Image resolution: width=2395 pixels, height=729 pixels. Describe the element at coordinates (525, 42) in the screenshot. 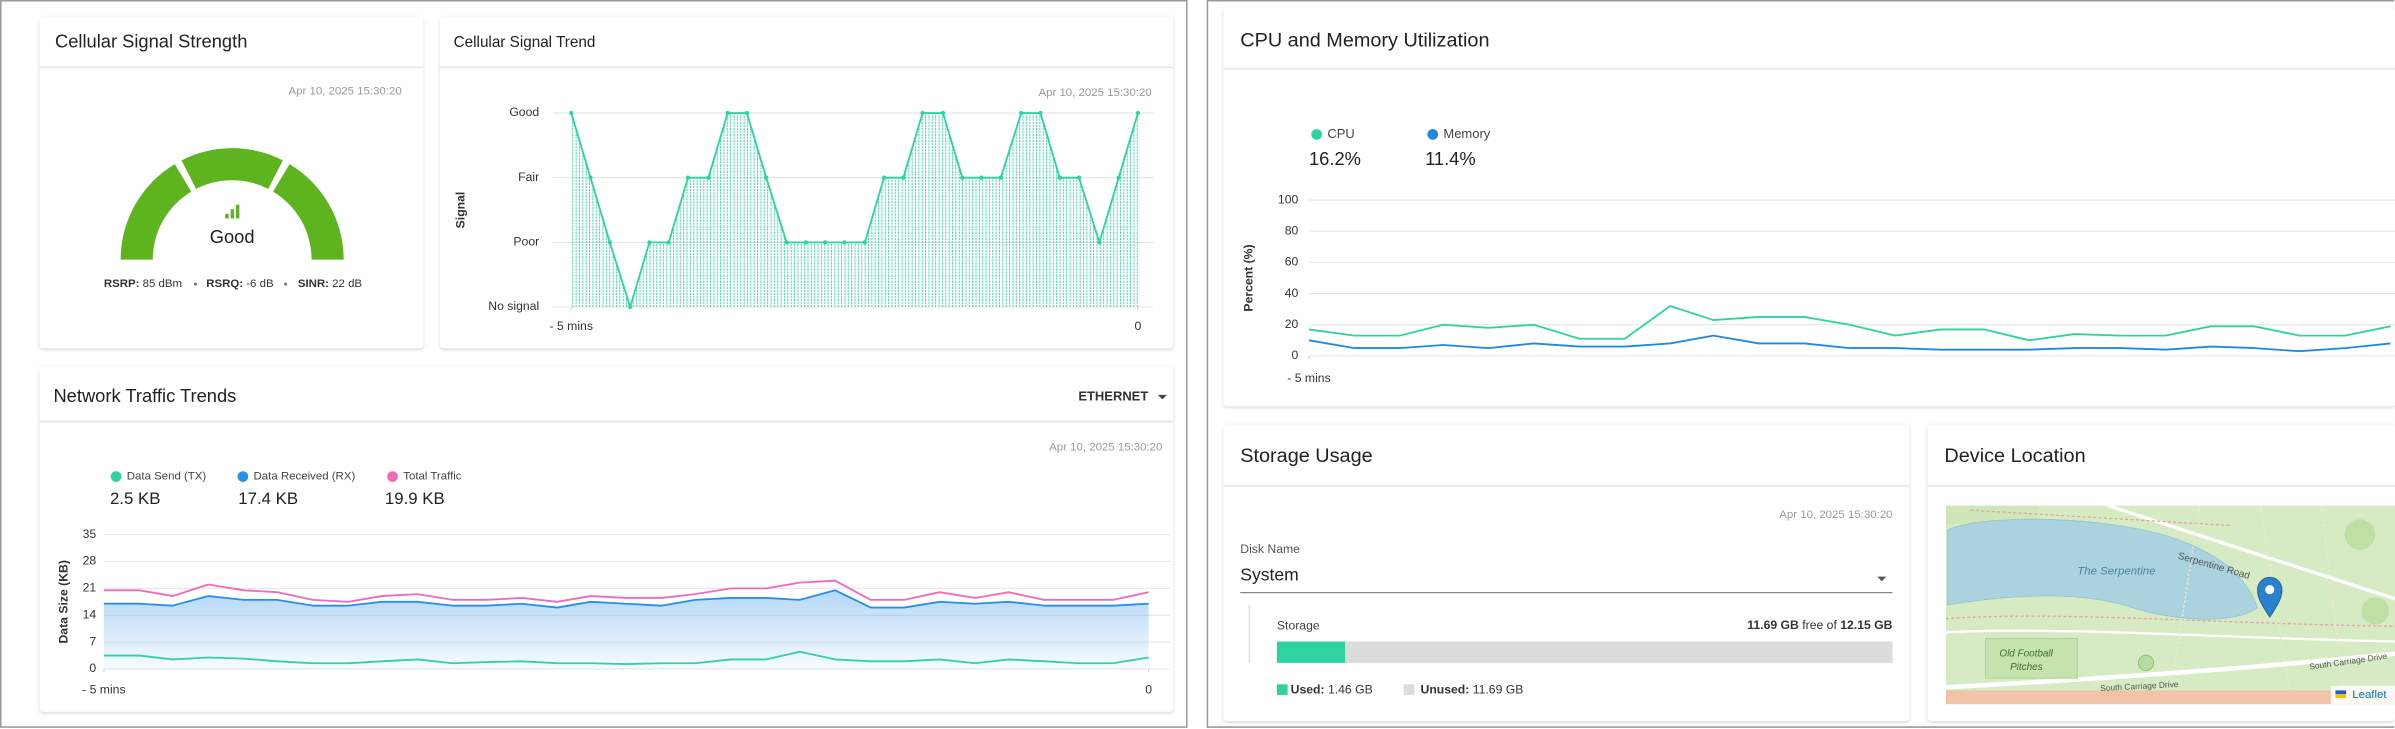

I see `panel-title: Cellular Signal Trend` at that location.